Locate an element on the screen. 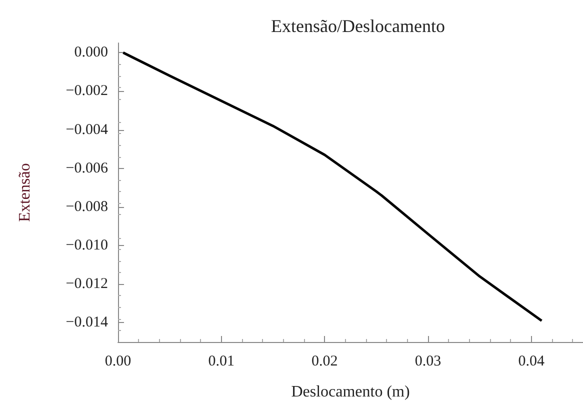 Image resolution: width=583 pixels, height=412 pixels. y-tick-label: −0.008 is located at coordinates (87, 206).